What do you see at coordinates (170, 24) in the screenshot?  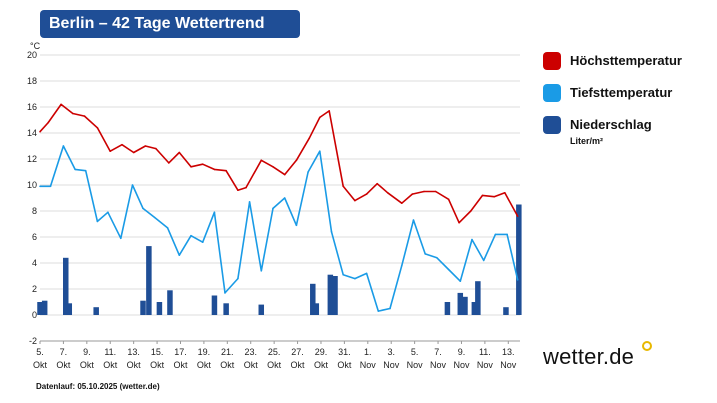 I see `chart-title: Berlin – 42 Tage Wettertrend` at bounding box center [170, 24].